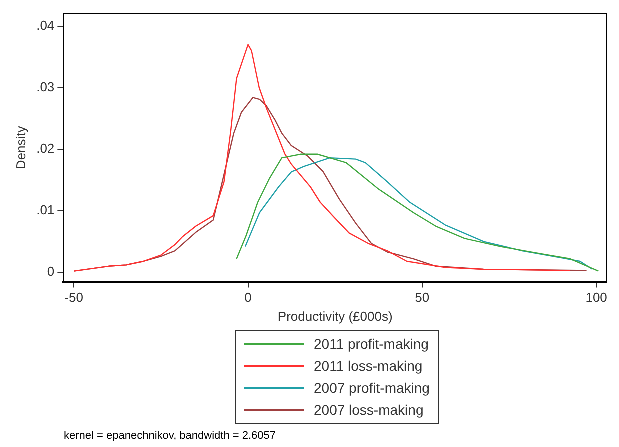  I want to click on x-tick-label: 0, so click(248, 298).